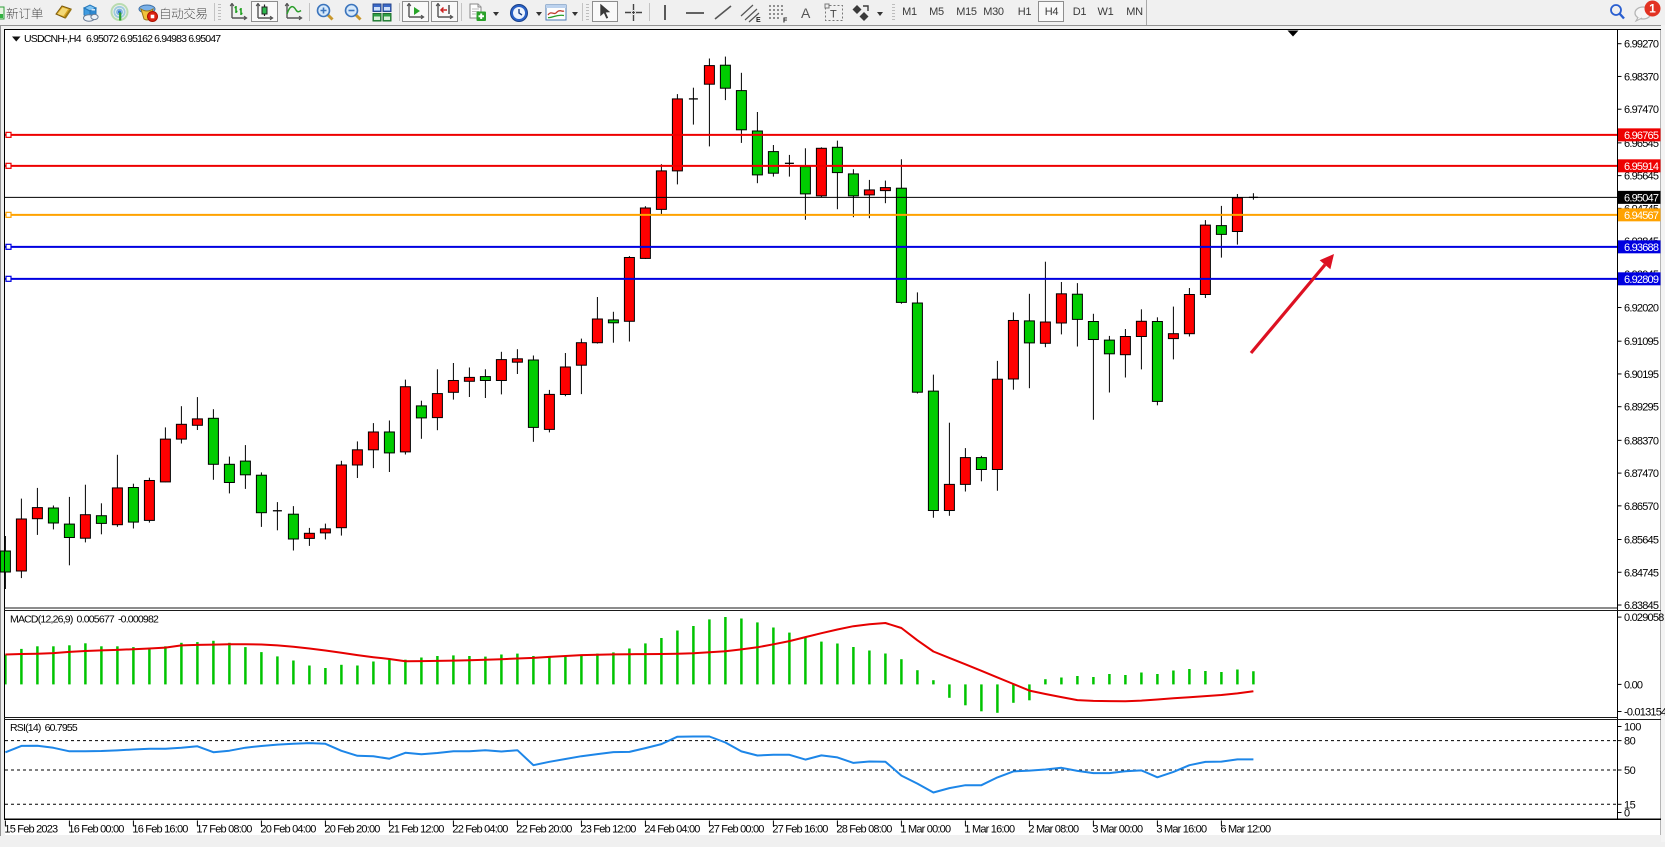  I want to click on trendline-tool-button, so click(723, 12).